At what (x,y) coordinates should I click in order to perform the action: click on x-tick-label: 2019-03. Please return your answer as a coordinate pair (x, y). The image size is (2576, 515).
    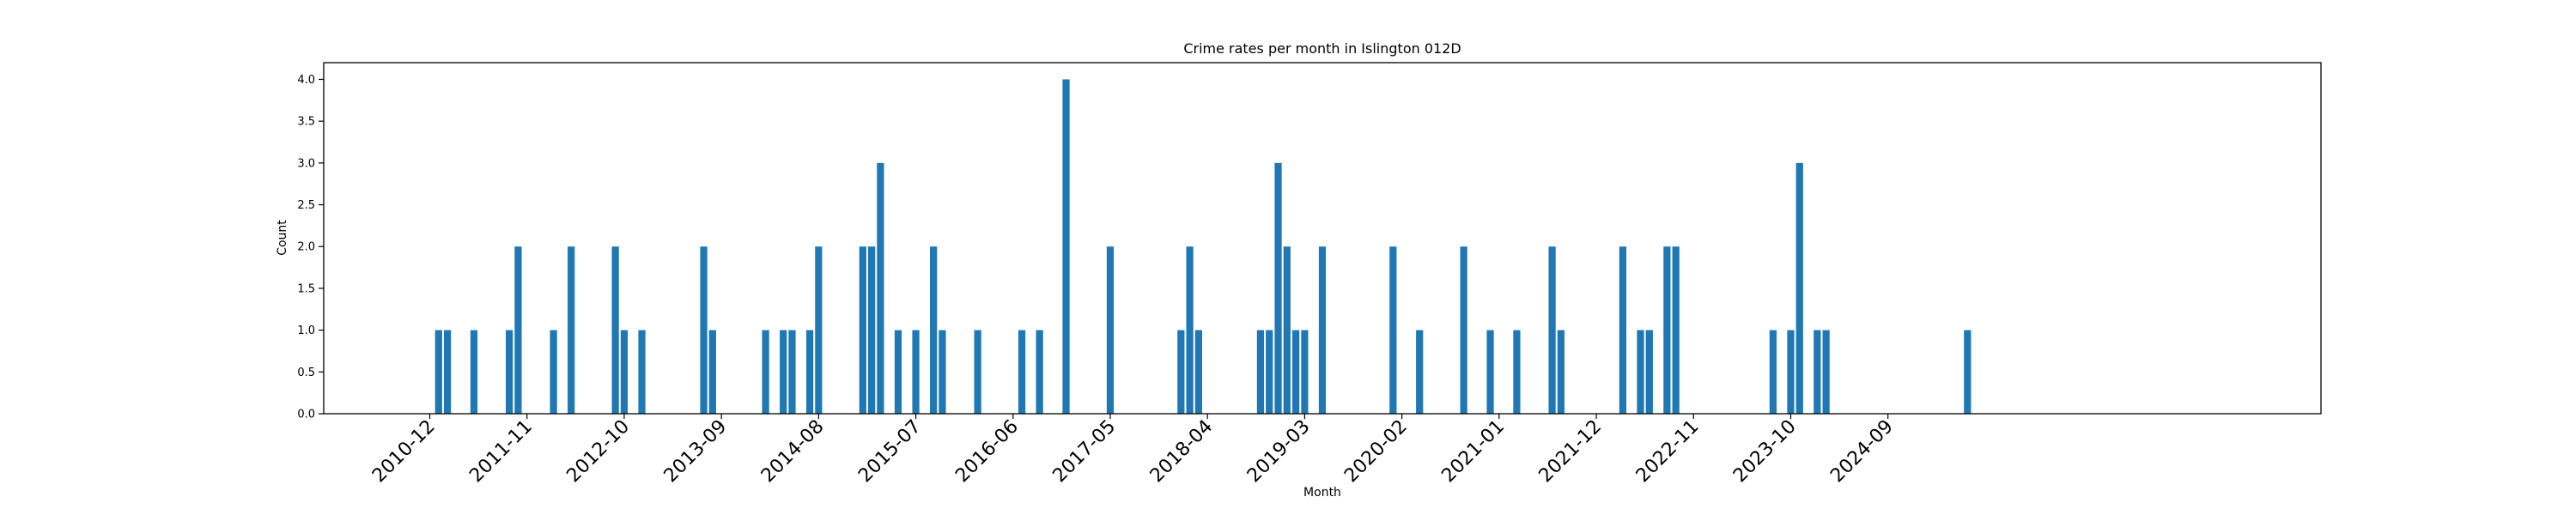
    Looking at the image, I should click on (1279, 452).